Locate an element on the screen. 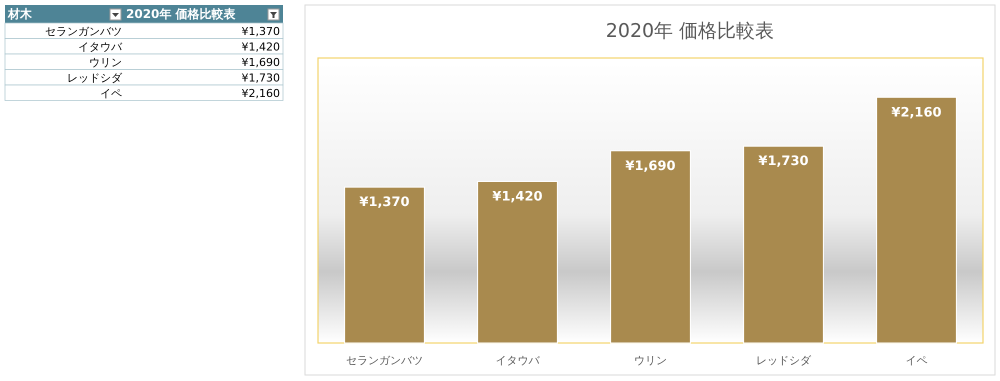 This screenshot has width=1000, height=381. x-tick-label: ウリン is located at coordinates (650, 360).